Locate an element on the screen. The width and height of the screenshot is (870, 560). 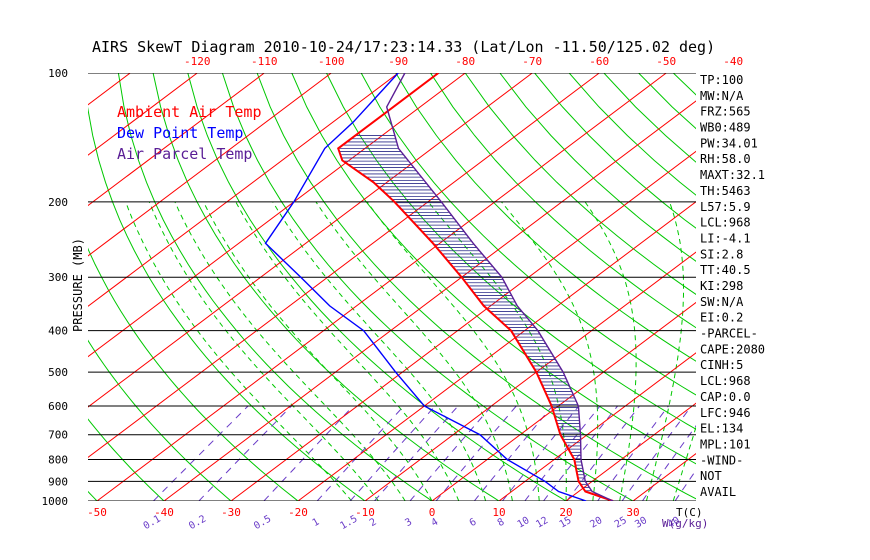
index-value: EL:134 is located at coordinates (721, 429).